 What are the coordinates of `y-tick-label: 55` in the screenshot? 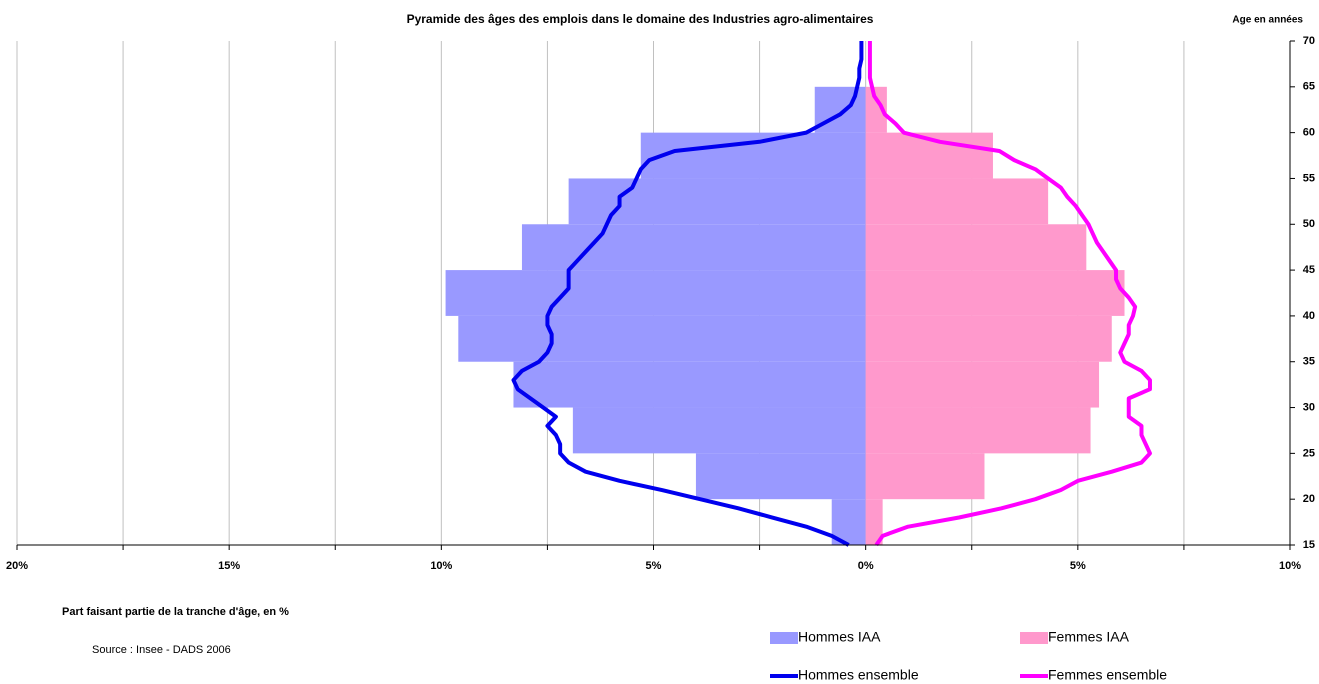 It's located at (1309, 178).